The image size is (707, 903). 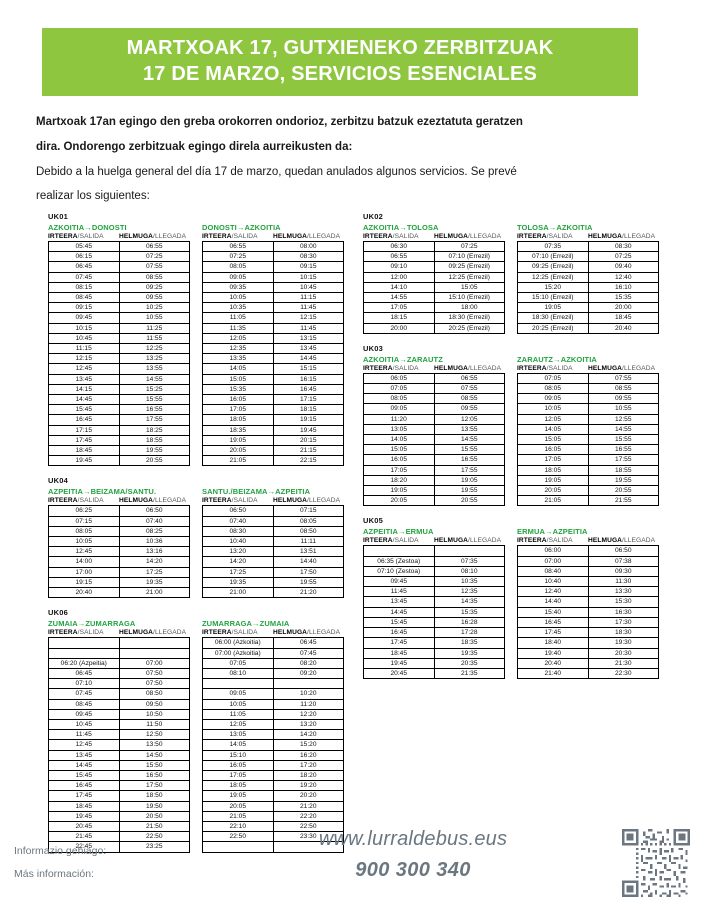 What do you see at coordinates (340, 74) in the screenshot?
I see `banner-title-es: 17 DE MARZO, SERVICIOS ESENCIALES` at bounding box center [340, 74].